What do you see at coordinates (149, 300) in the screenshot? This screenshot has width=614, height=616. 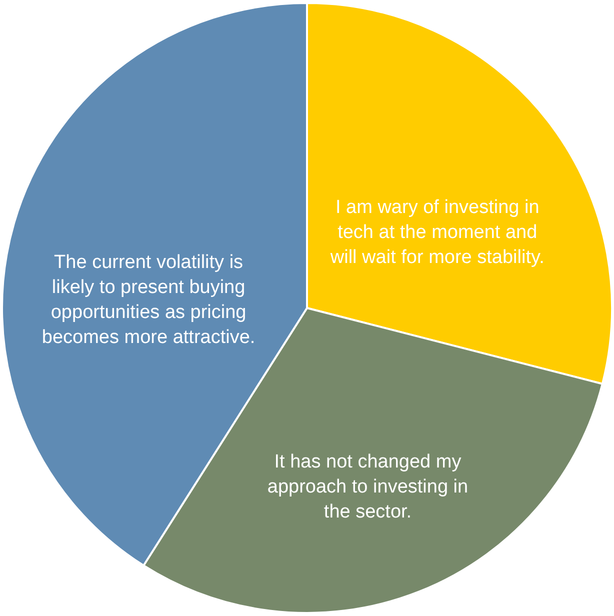 I see `slice-label: The current volatility is likely to present buying opportunities as pricing becomes more attractive.` at bounding box center [149, 300].